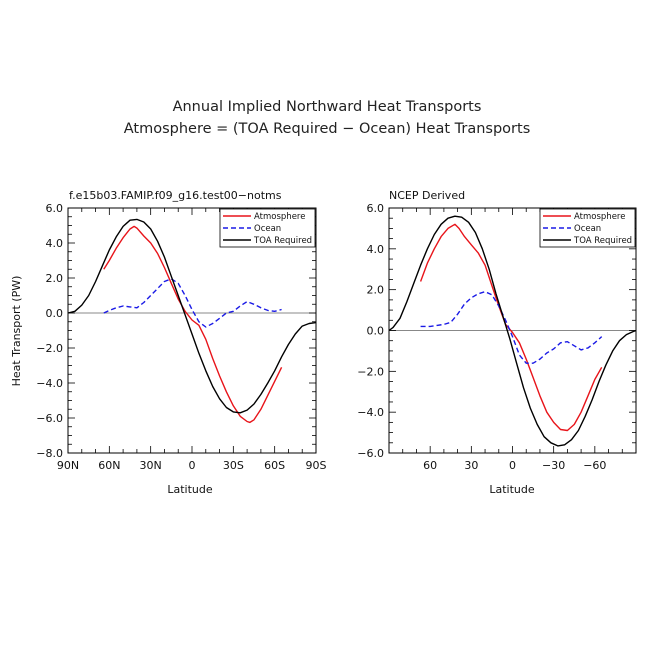  Describe the element at coordinates (587, 229) in the screenshot. I see `right-legend-label: Ocean` at that location.